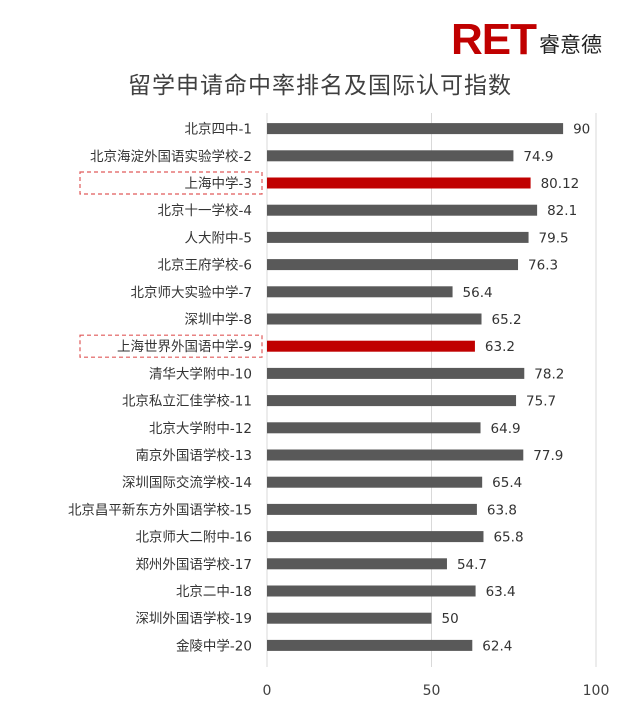  What do you see at coordinates (497, 646) in the screenshot?
I see `value-label: 62.4` at bounding box center [497, 646].